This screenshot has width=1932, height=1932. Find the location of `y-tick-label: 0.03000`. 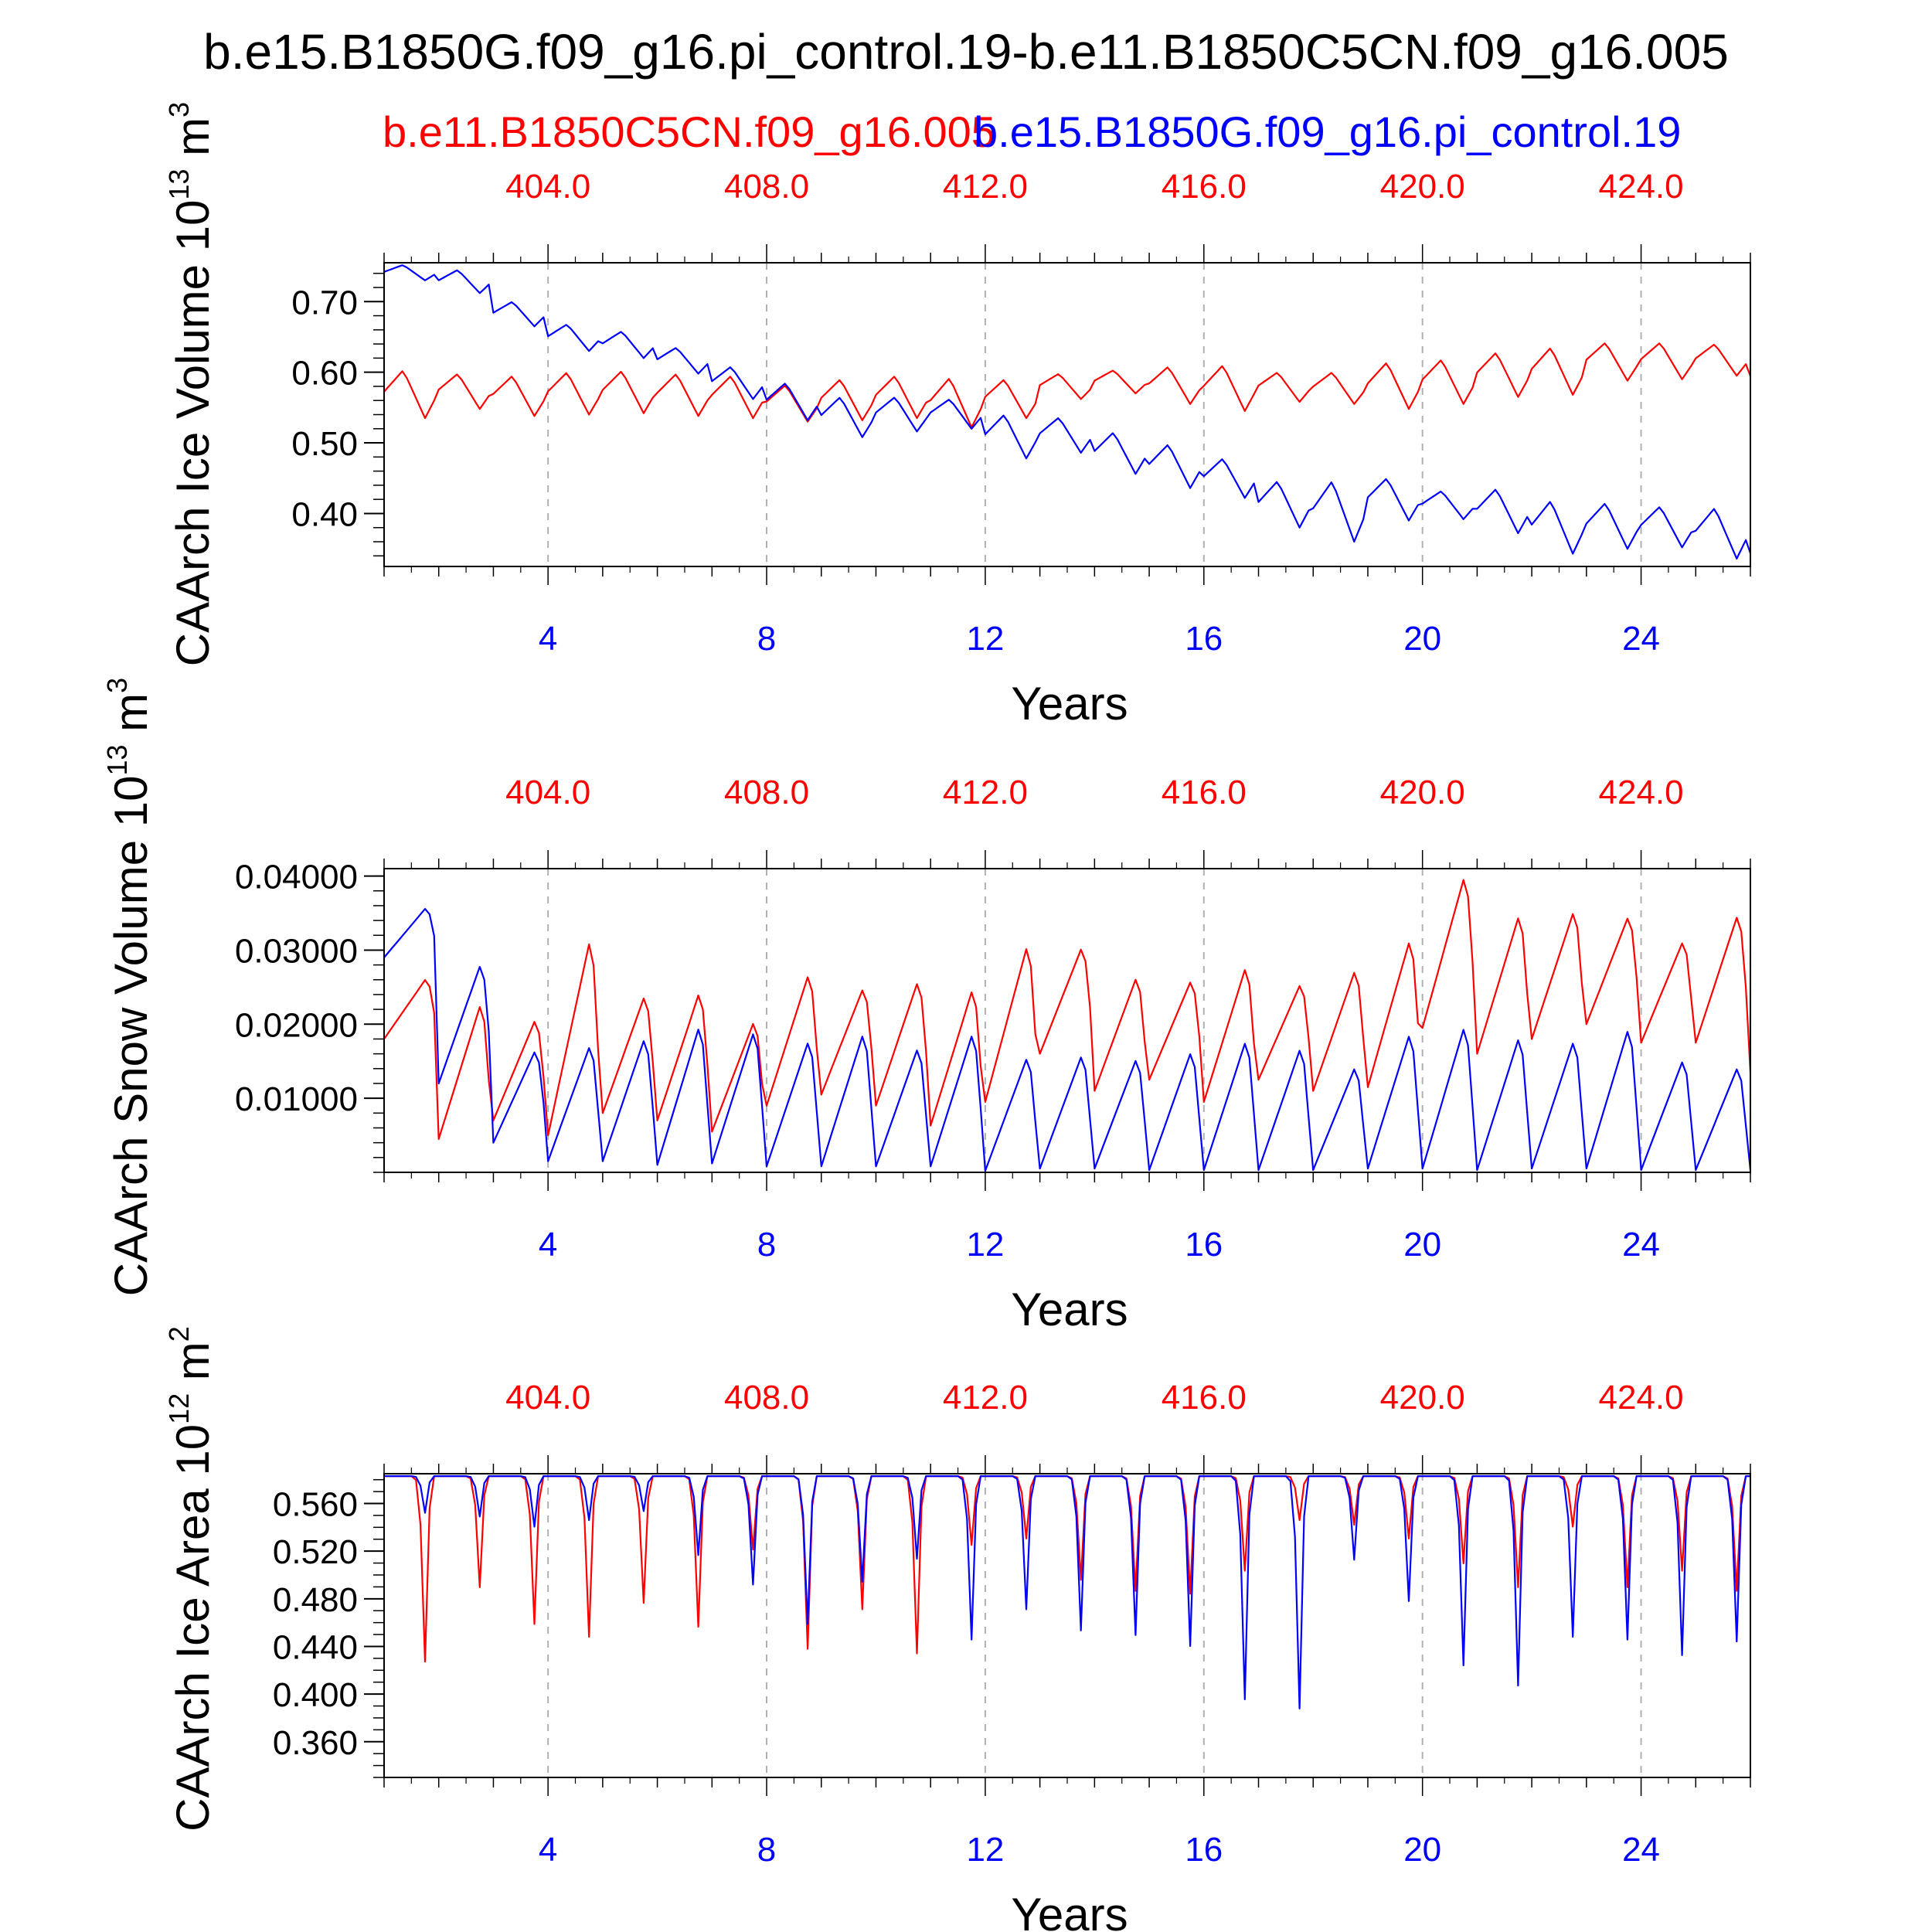

y-tick-label: 0.03000 is located at coordinates (296, 951).